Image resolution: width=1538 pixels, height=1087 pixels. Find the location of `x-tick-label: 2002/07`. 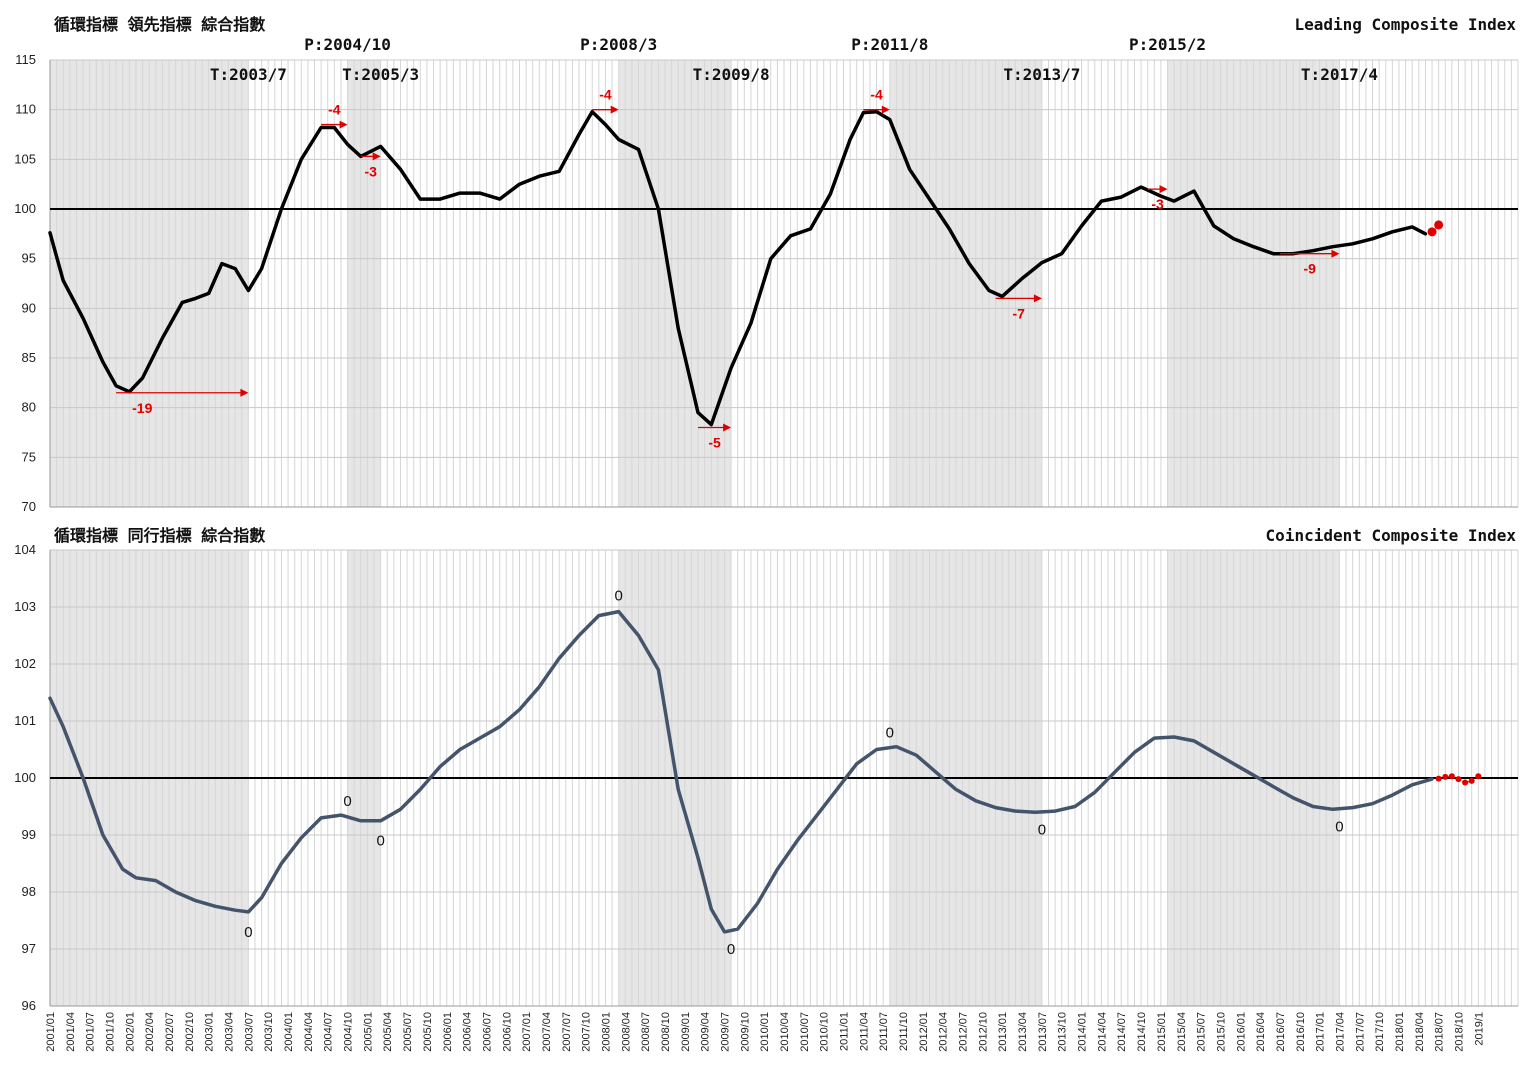

x-tick-label: 2002/07 is located at coordinates (170, 1032).